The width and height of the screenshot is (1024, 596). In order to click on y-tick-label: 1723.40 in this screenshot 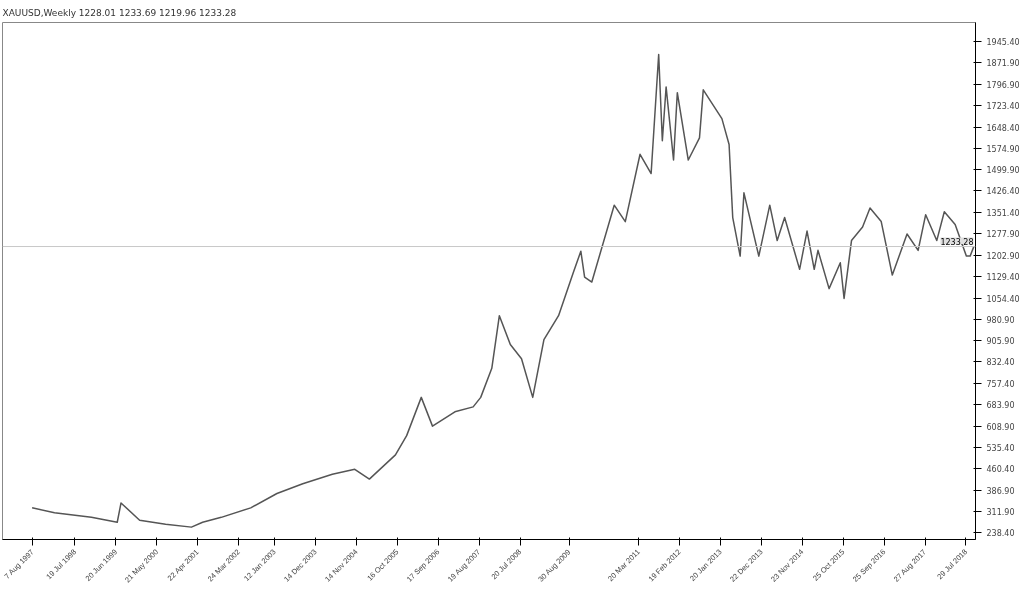, I will do `click(1003, 107)`.